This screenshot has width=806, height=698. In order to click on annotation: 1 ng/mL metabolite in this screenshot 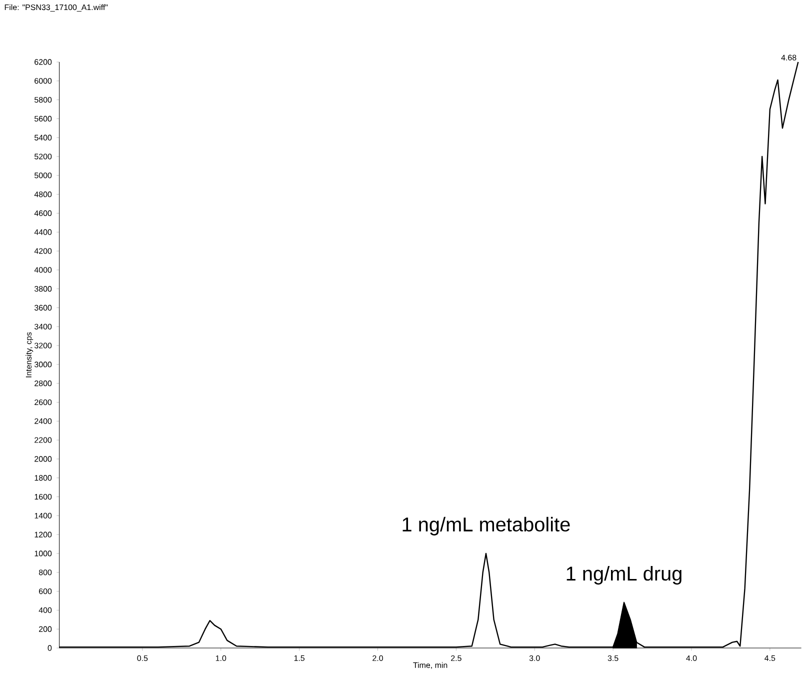, I will do `click(486, 526)`.